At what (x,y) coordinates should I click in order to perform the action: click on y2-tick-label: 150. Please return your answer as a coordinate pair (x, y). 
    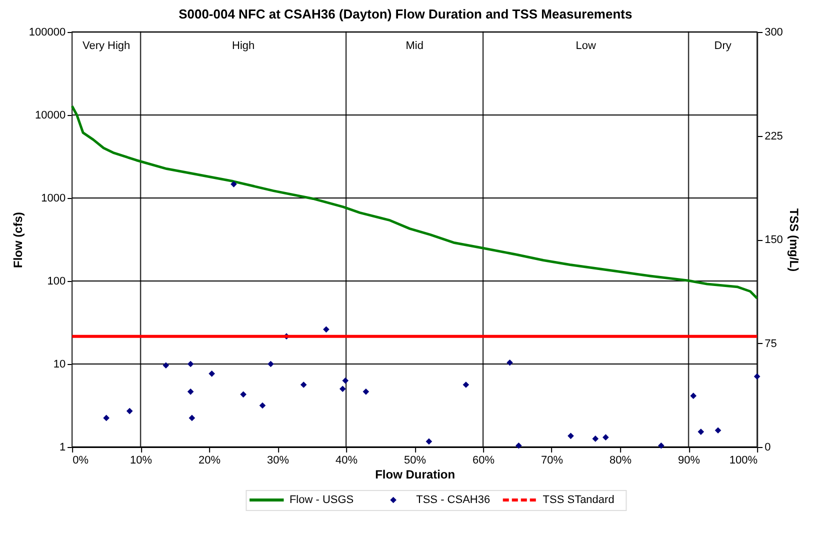
    Looking at the image, I should click on (773, 240).